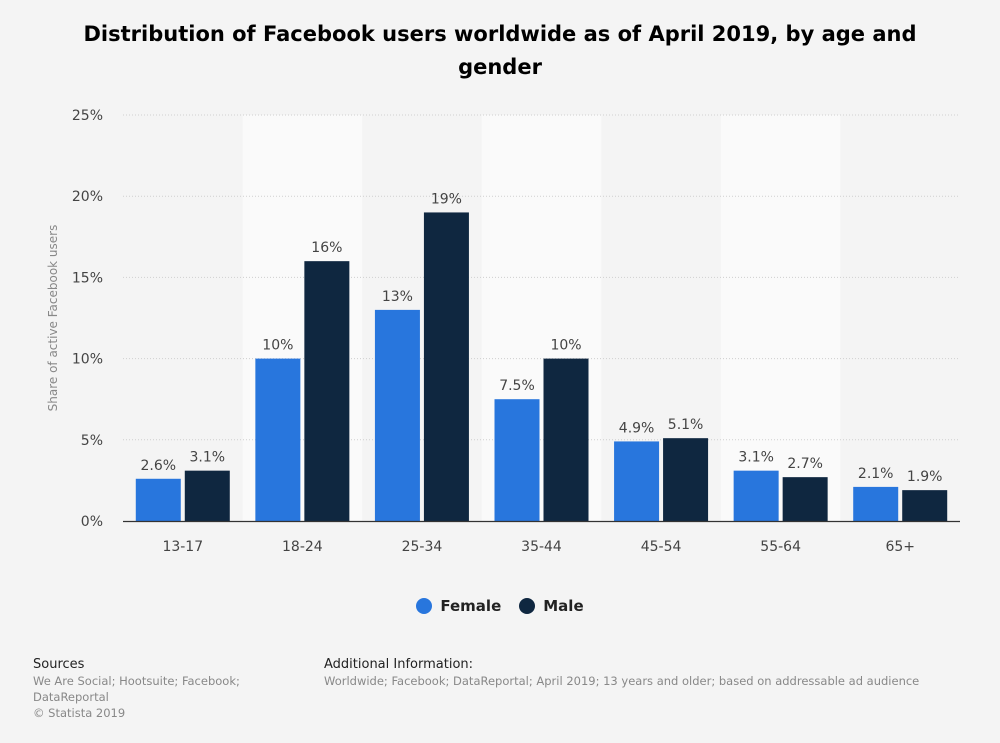 Image resolution: width=1000 pixels, height=743 pixels. Describe the element at coordinates (326, 248) in the screenshot. I see `bar-label-male-18-24: 16%` at that location.